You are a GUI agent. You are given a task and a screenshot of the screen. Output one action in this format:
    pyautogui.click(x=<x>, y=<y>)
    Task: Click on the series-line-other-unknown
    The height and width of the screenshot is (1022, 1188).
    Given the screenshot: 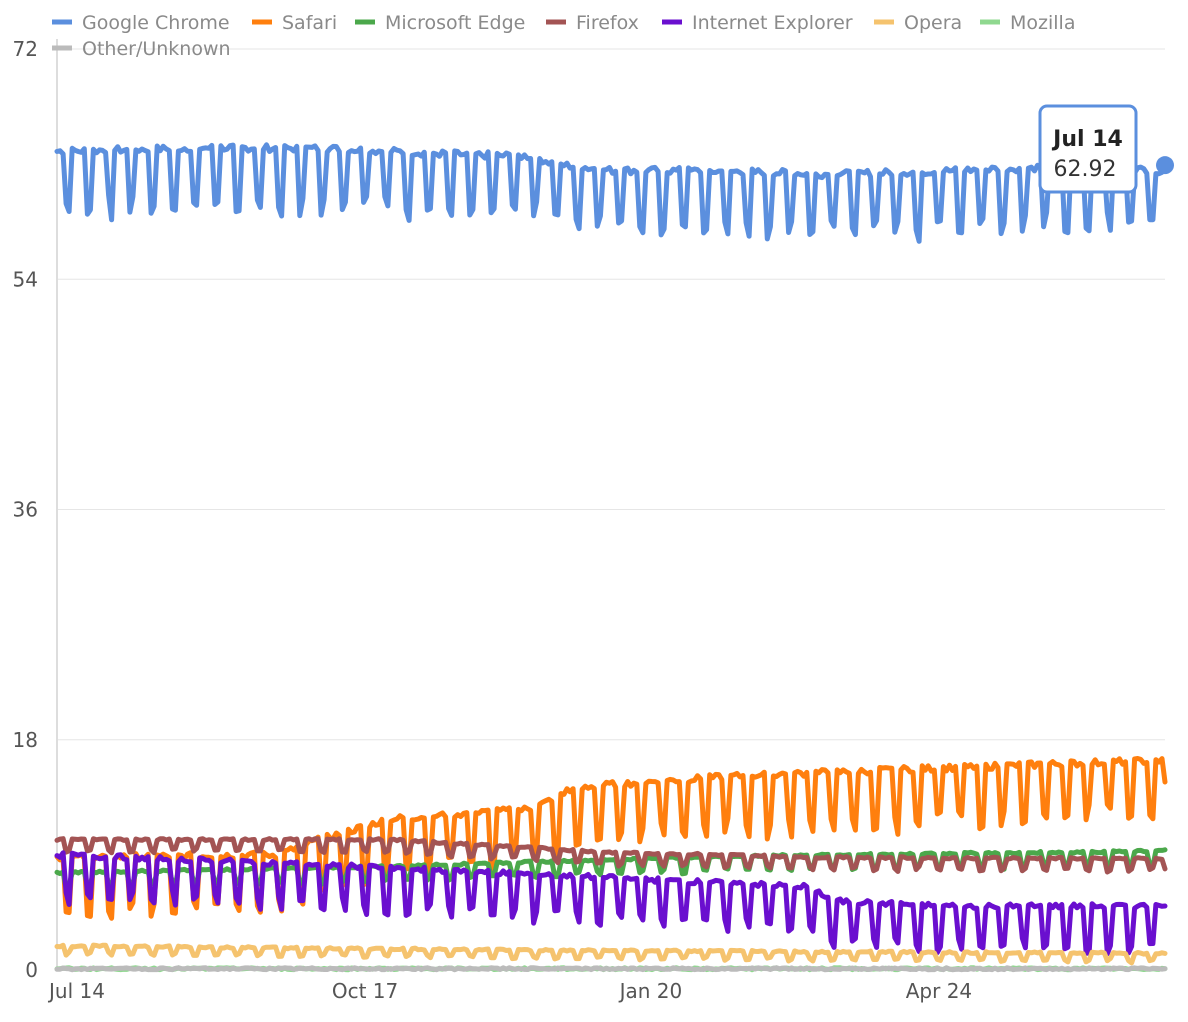 What is the action you would take?
    pyautogui.click(x=611, y=969)
    